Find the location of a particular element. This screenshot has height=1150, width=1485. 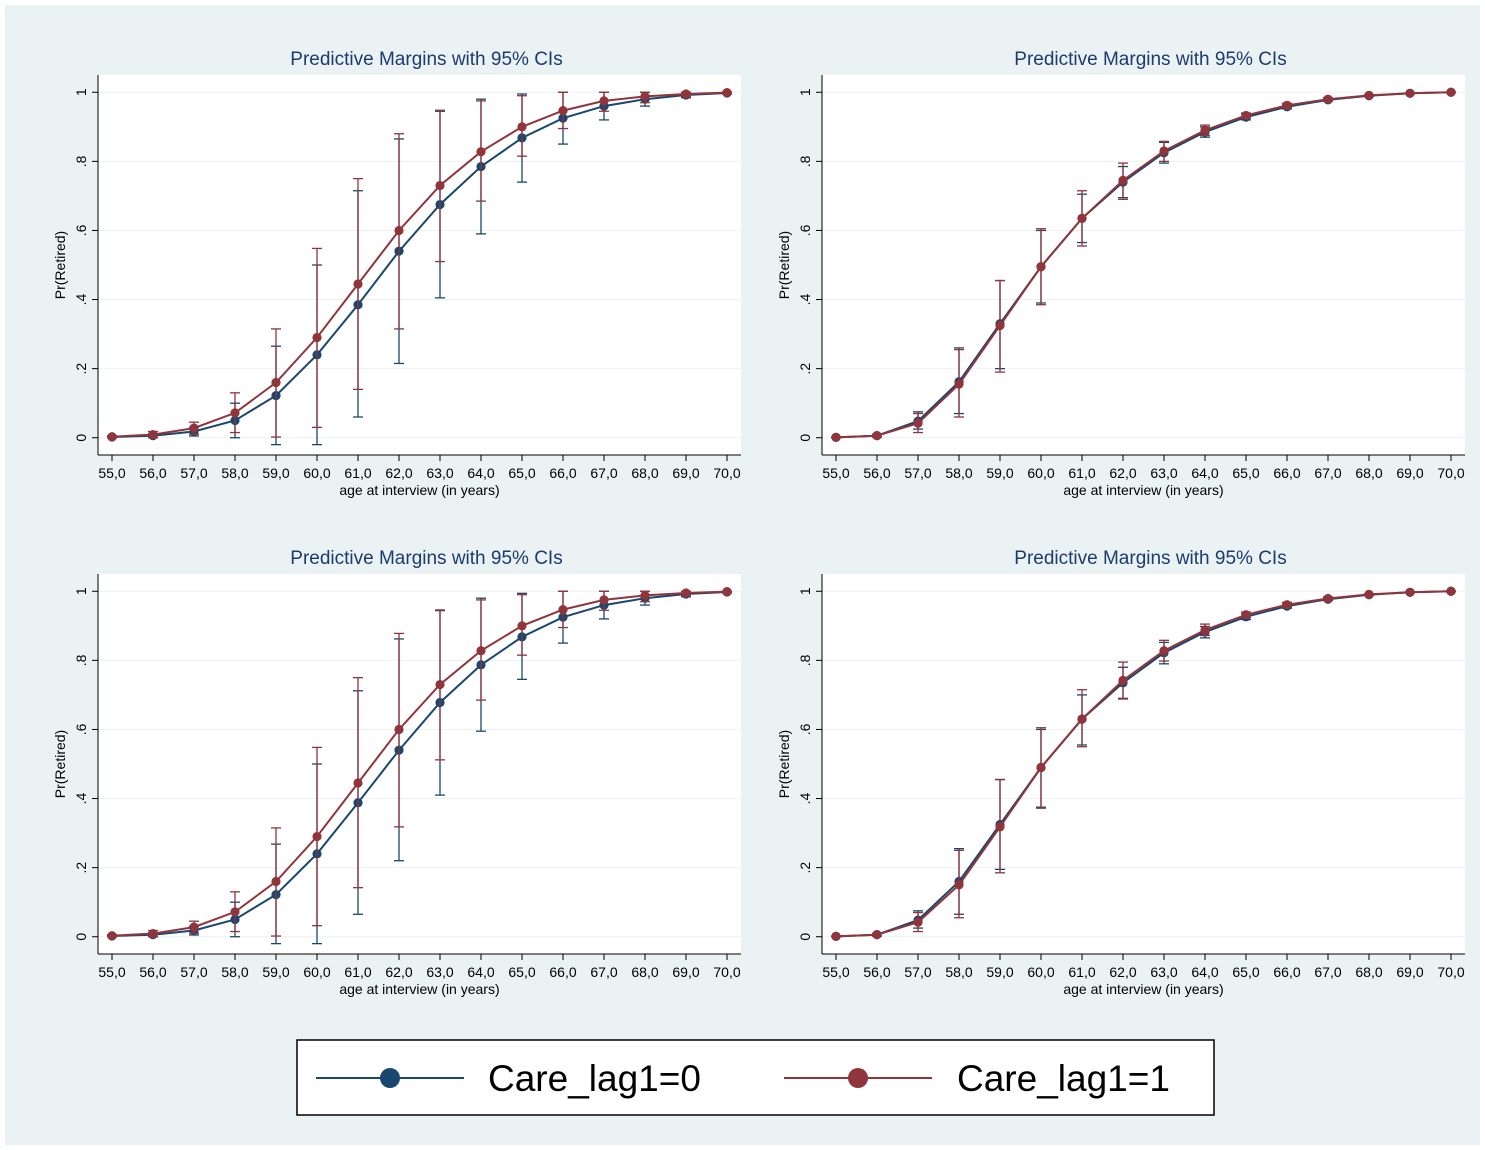

x-tick-label: 56,0 is located at coordinates (876, 473).